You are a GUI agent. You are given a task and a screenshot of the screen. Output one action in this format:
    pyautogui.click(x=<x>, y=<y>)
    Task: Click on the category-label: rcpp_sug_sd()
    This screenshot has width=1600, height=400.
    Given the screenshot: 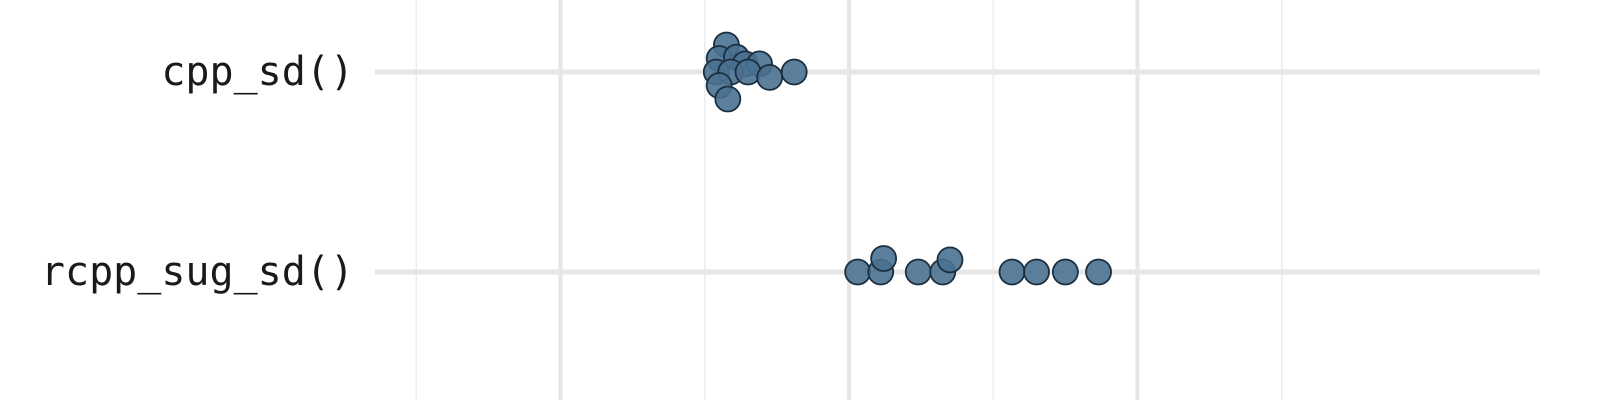 What is the action you would take?
    pyautogui.click(x=197, y=272)
    